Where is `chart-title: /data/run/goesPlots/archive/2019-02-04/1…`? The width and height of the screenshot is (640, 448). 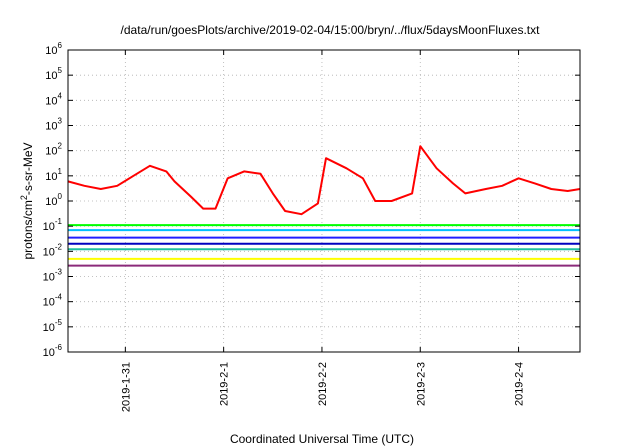
chart-title: /data/run/goesPlots/archive/2019-02-04/1… is located at coordinates (331, 30).